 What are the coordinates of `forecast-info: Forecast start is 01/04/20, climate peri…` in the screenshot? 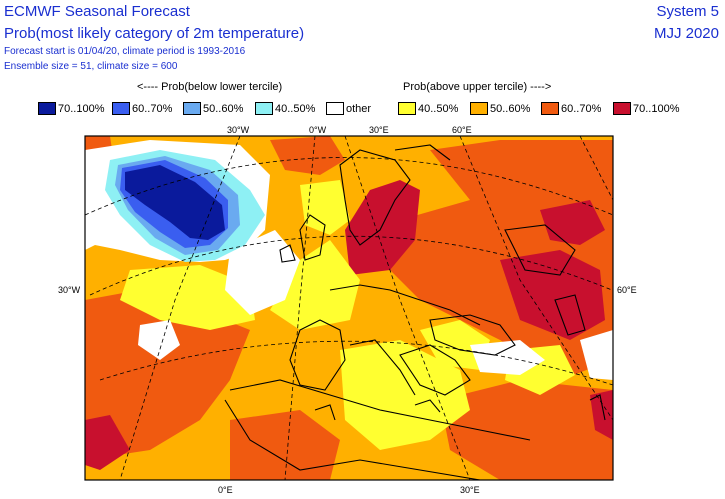 It's located at (125, 51).